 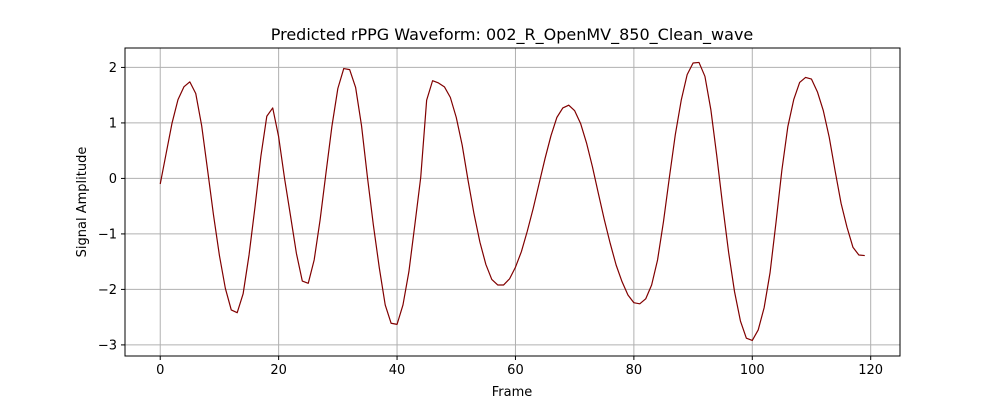 I want to click on y-tick-label: 0, so click(x=113, y=179).